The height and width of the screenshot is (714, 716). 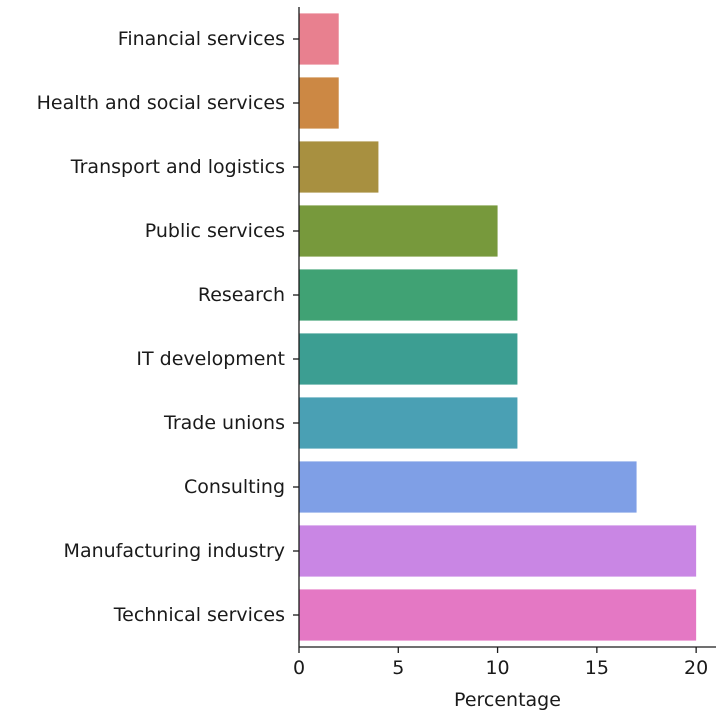 I want to click on bar-trade-unions, so click(x=408, y=423).